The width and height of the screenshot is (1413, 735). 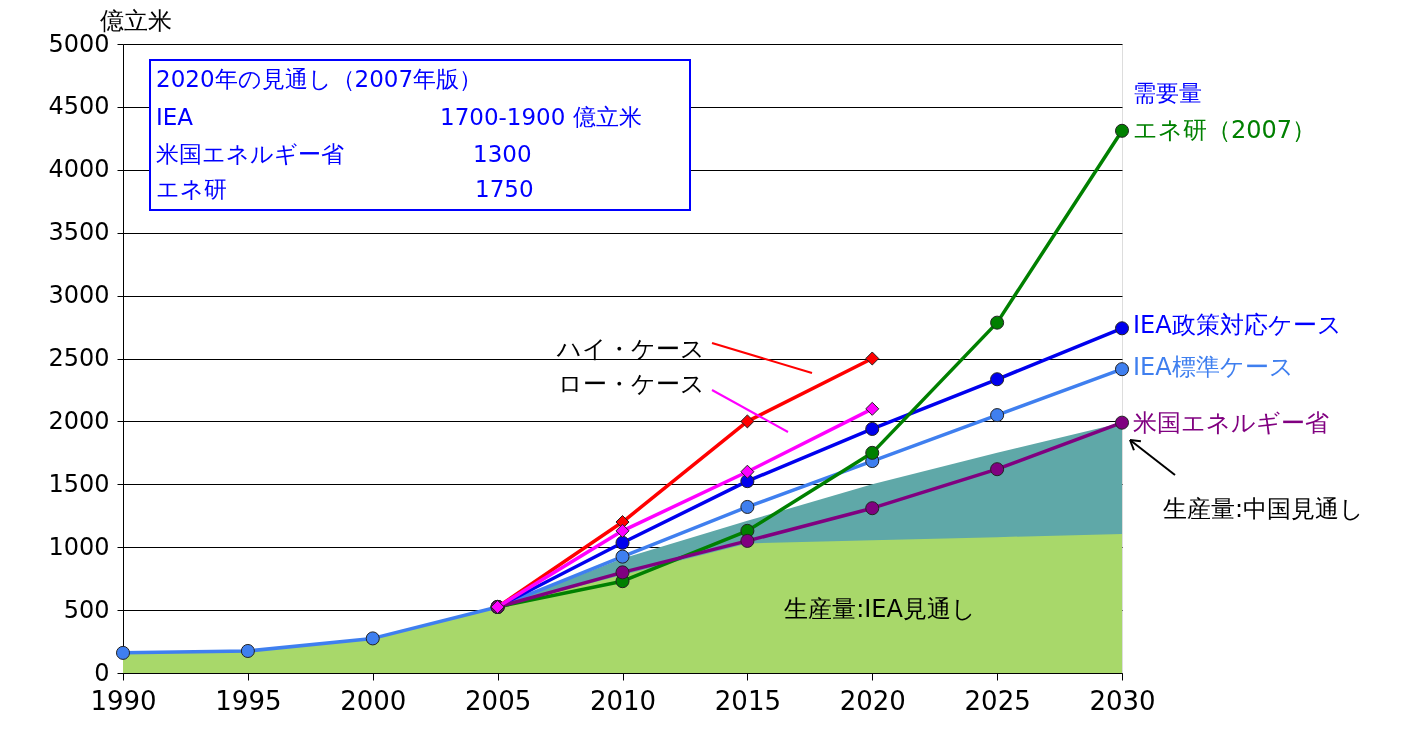 What do you see at coordinates (79, 232) in the screenshot?
I see `y-tick-label: 3500` at bounding box center [79, 232].